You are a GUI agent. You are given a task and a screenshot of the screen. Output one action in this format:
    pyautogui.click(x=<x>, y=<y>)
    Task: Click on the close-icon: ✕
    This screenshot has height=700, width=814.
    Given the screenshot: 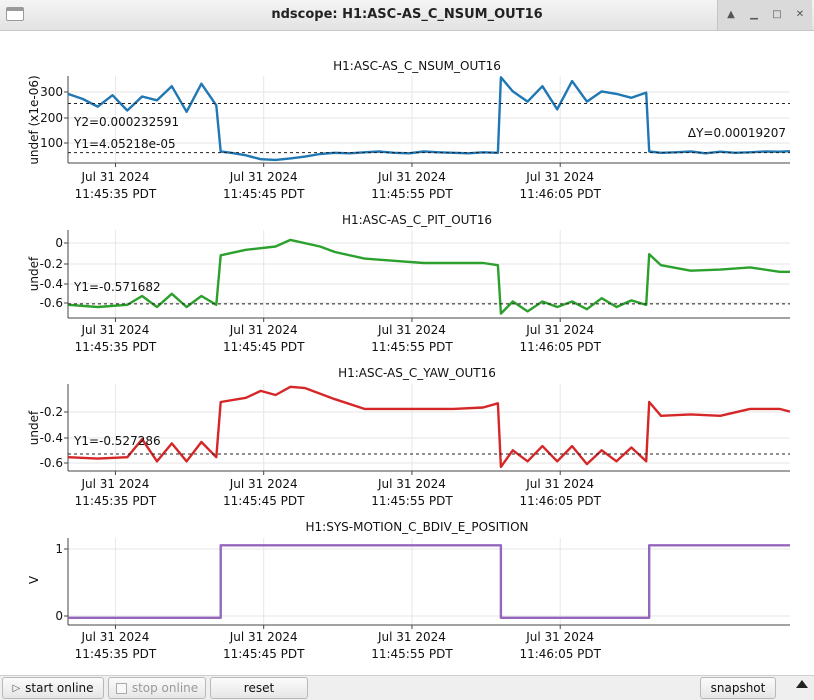 What is the action you would take?
    pyautogui.click(x=800, y=14)
    